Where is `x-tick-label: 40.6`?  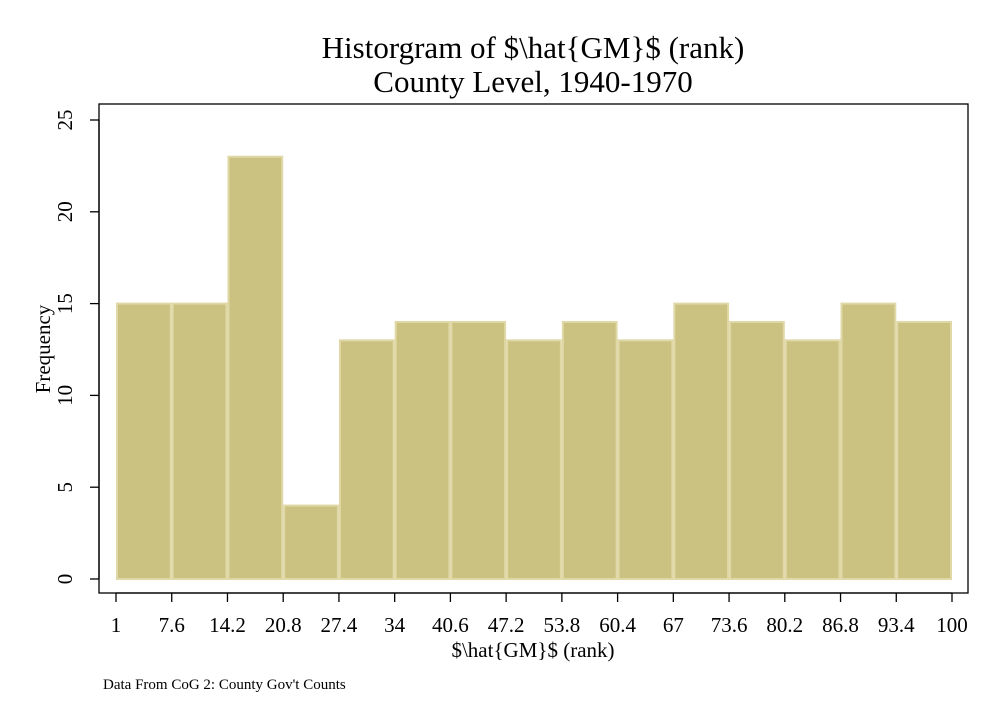
x-tick-label: 40.6 is located at coordinates (450, 625).